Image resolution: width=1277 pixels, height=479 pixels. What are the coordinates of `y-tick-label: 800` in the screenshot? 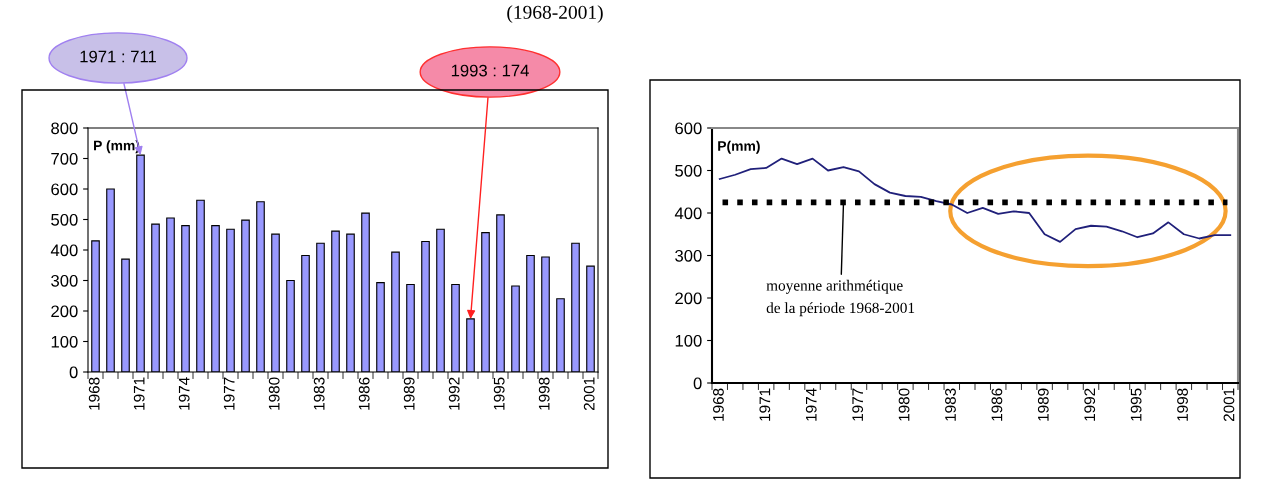 It's located at (64, 128).